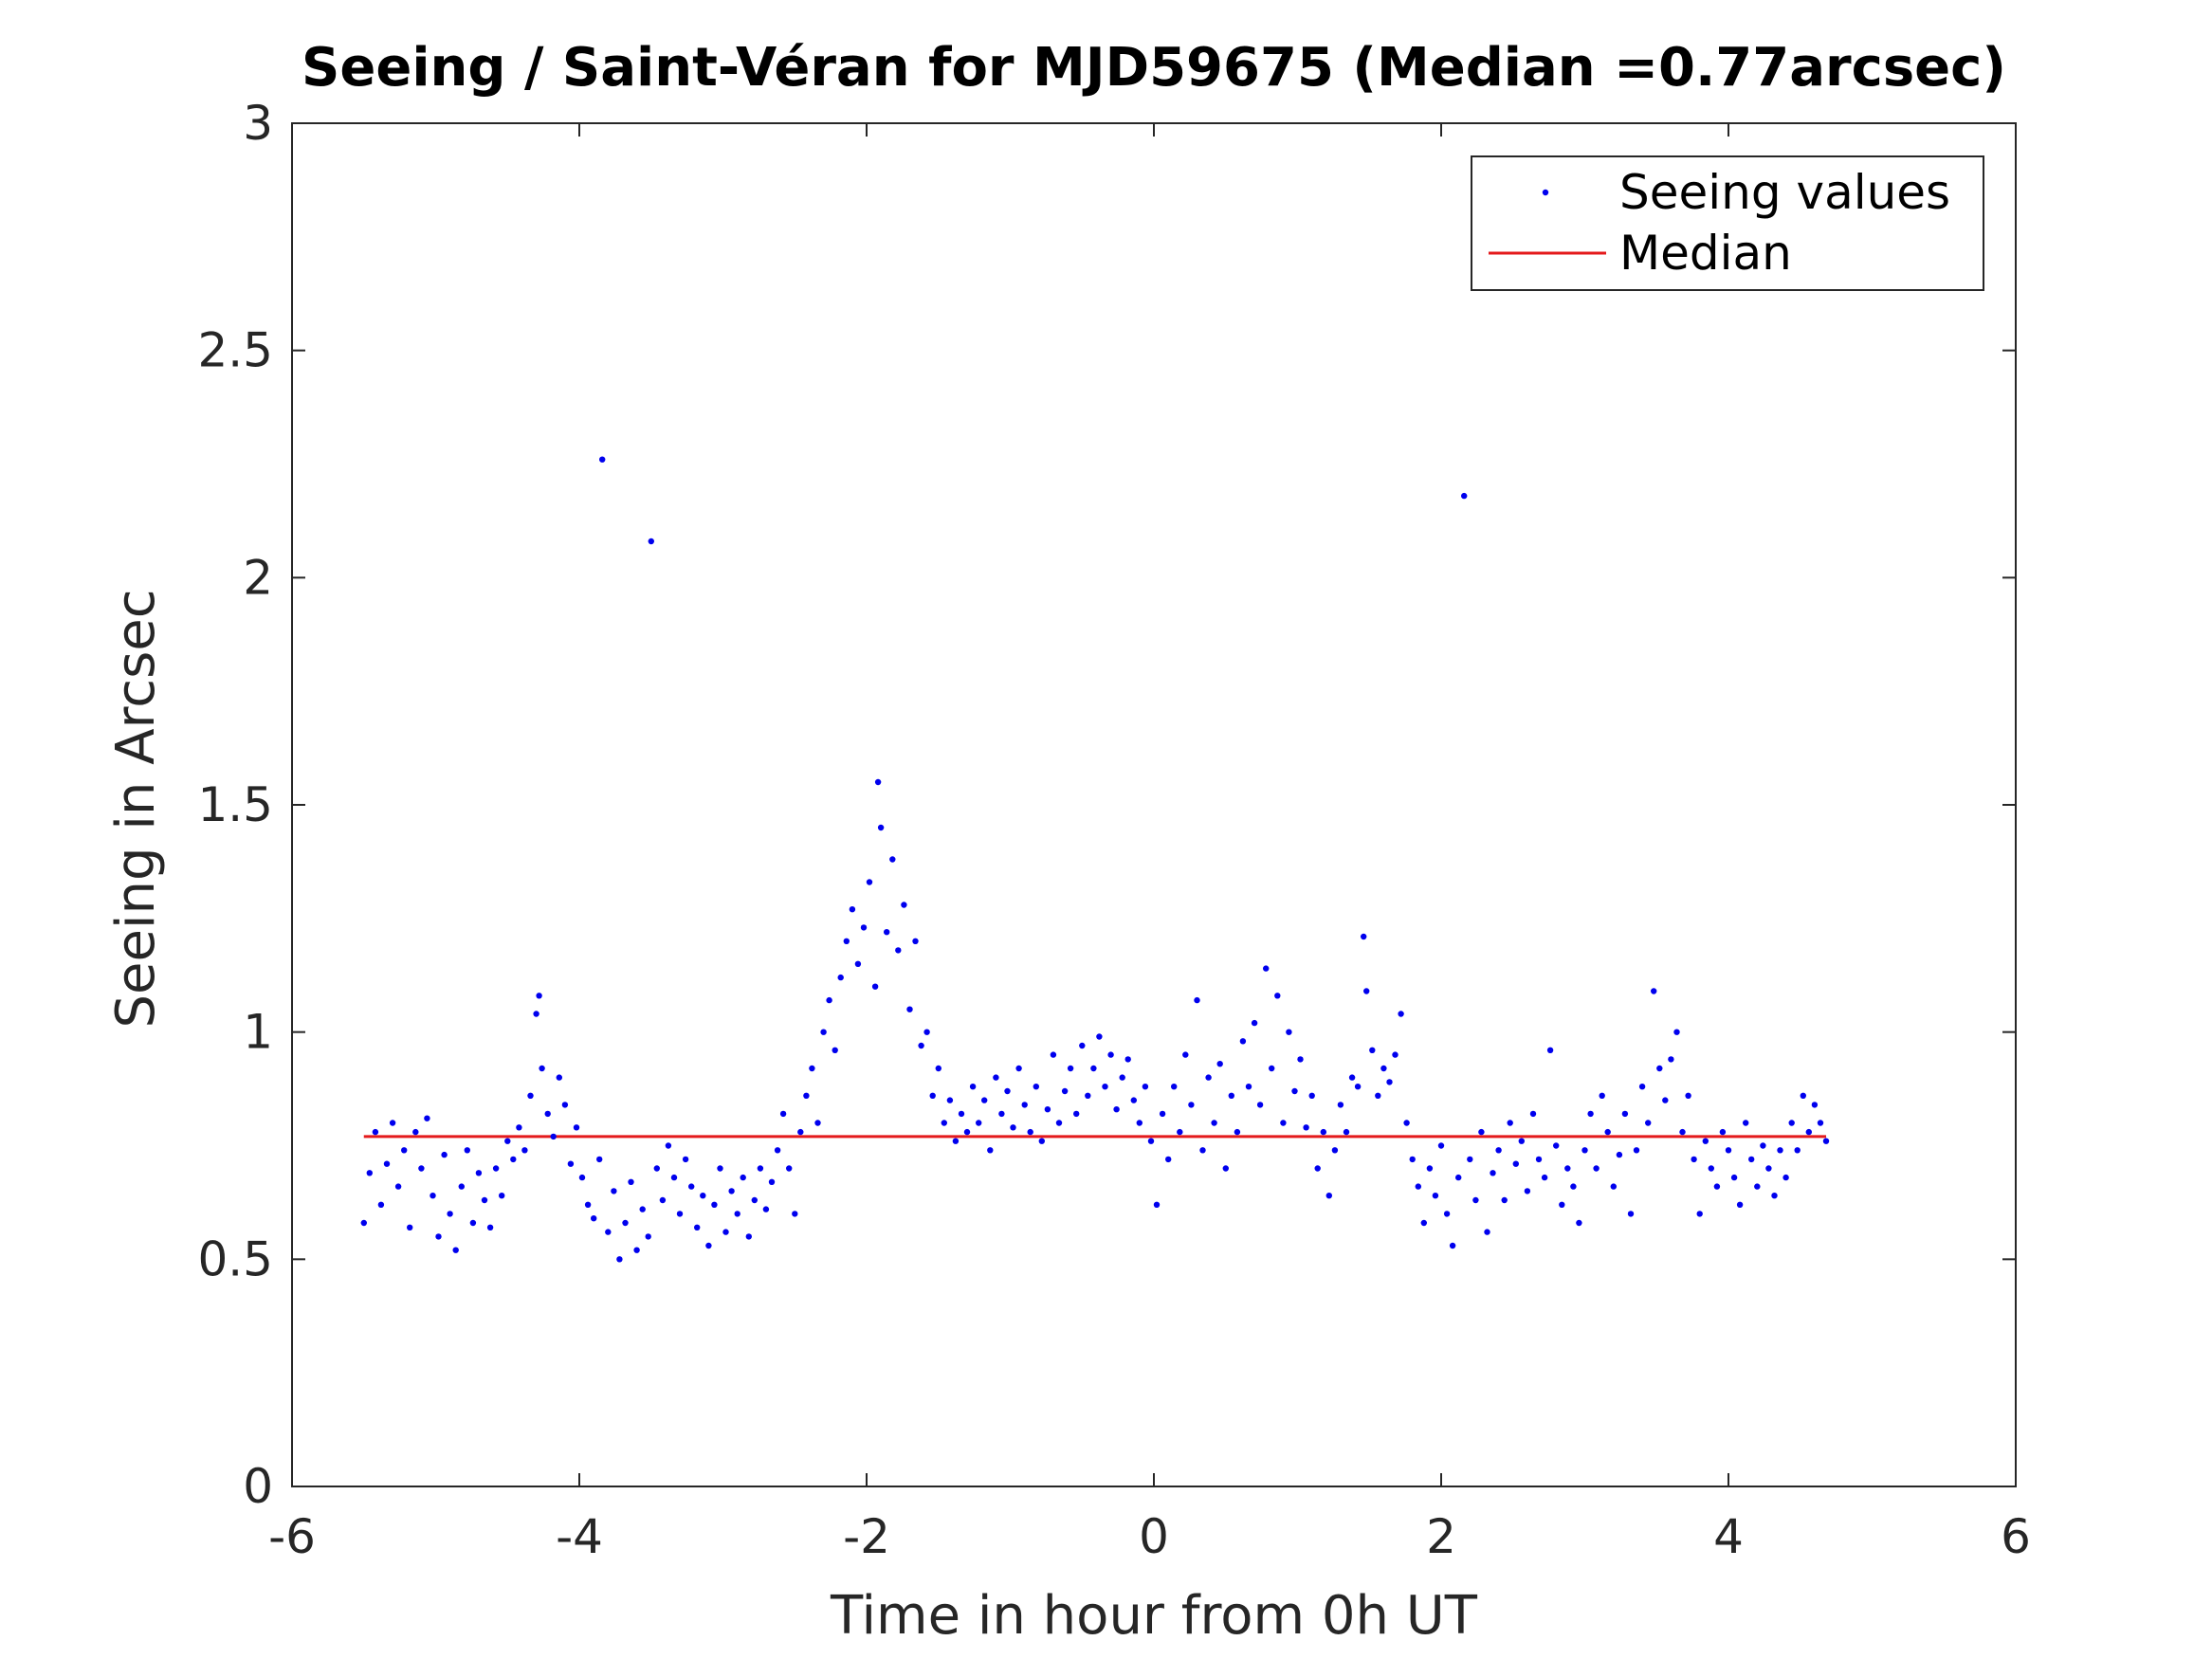 The width and height of the screenshot is (2212, 1659). What do you see at coordinates (258, 1486) in the screenshot?
I see `y-tick-label: 0` at bounding box center [258, 1486].